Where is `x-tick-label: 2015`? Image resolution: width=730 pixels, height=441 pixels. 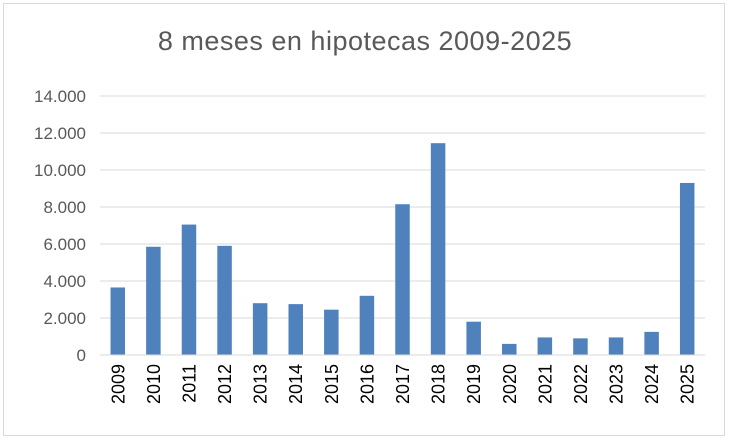
x-tick-label: 2015 is located at coordinates (332, 384).